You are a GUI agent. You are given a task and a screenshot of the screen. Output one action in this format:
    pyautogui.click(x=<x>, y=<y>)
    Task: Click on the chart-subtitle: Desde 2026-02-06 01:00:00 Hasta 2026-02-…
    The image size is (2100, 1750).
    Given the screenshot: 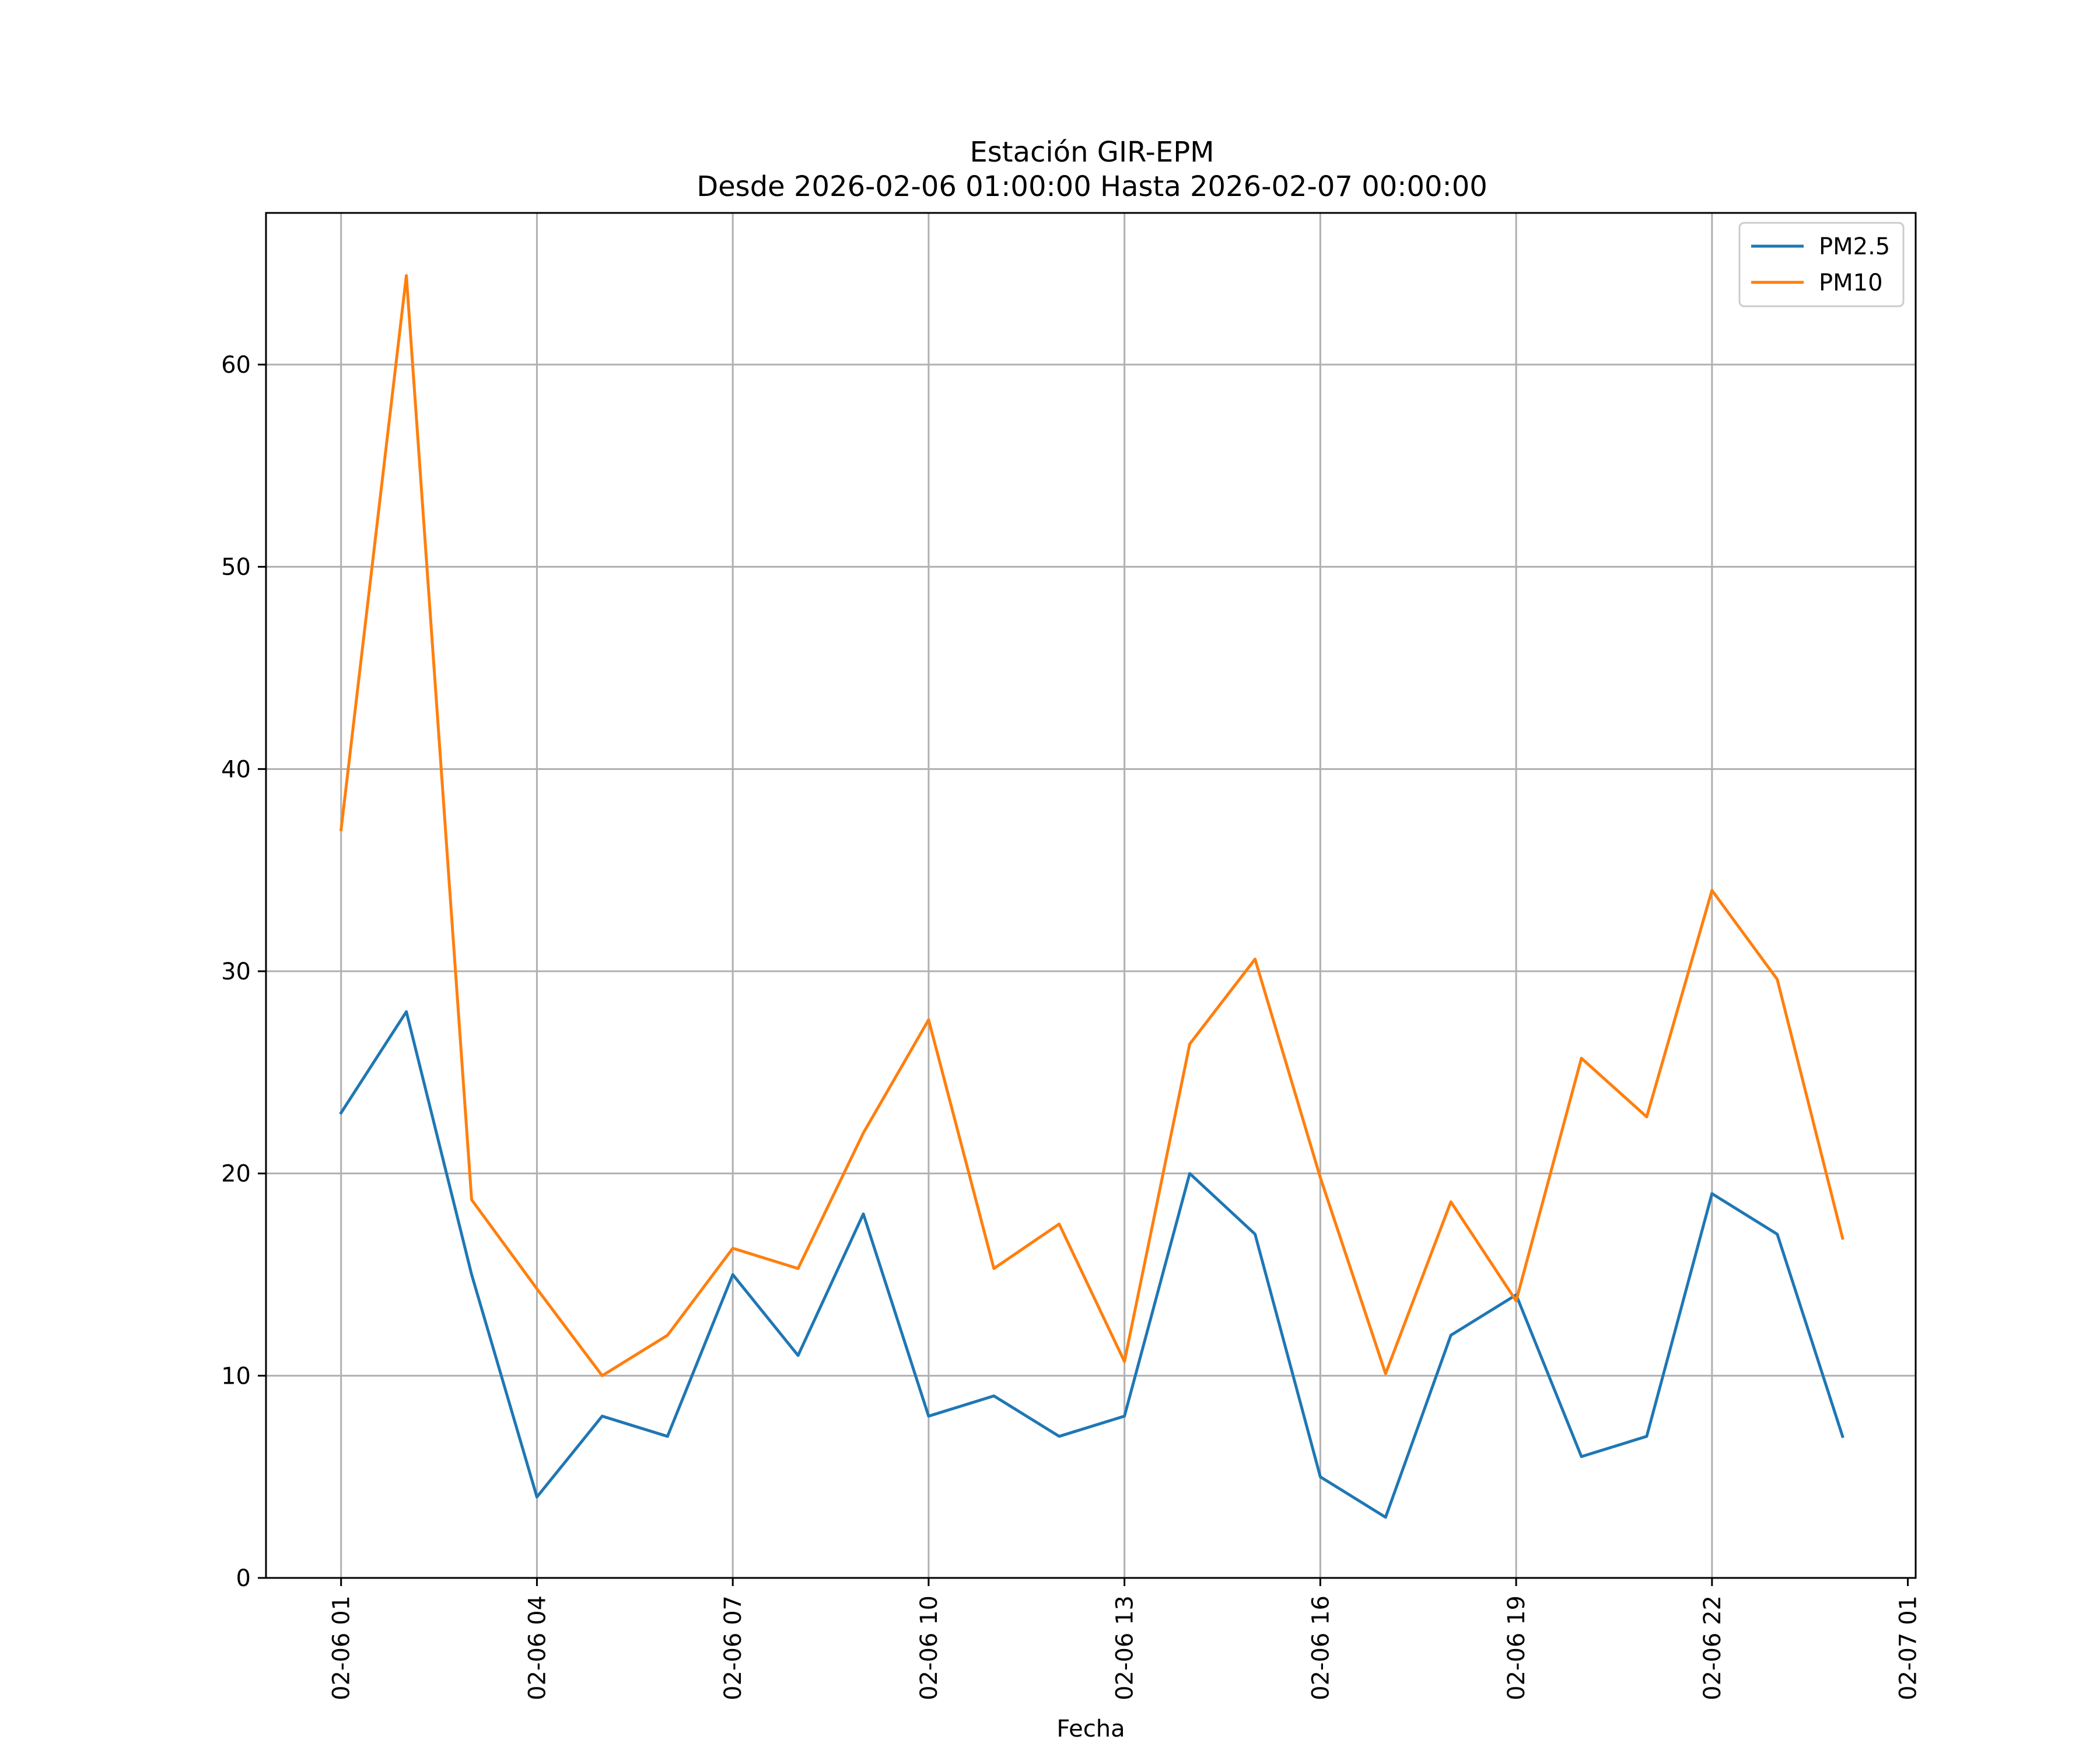 What is the action you would take?
    pyautogui.click(x=1092, y=187)
    